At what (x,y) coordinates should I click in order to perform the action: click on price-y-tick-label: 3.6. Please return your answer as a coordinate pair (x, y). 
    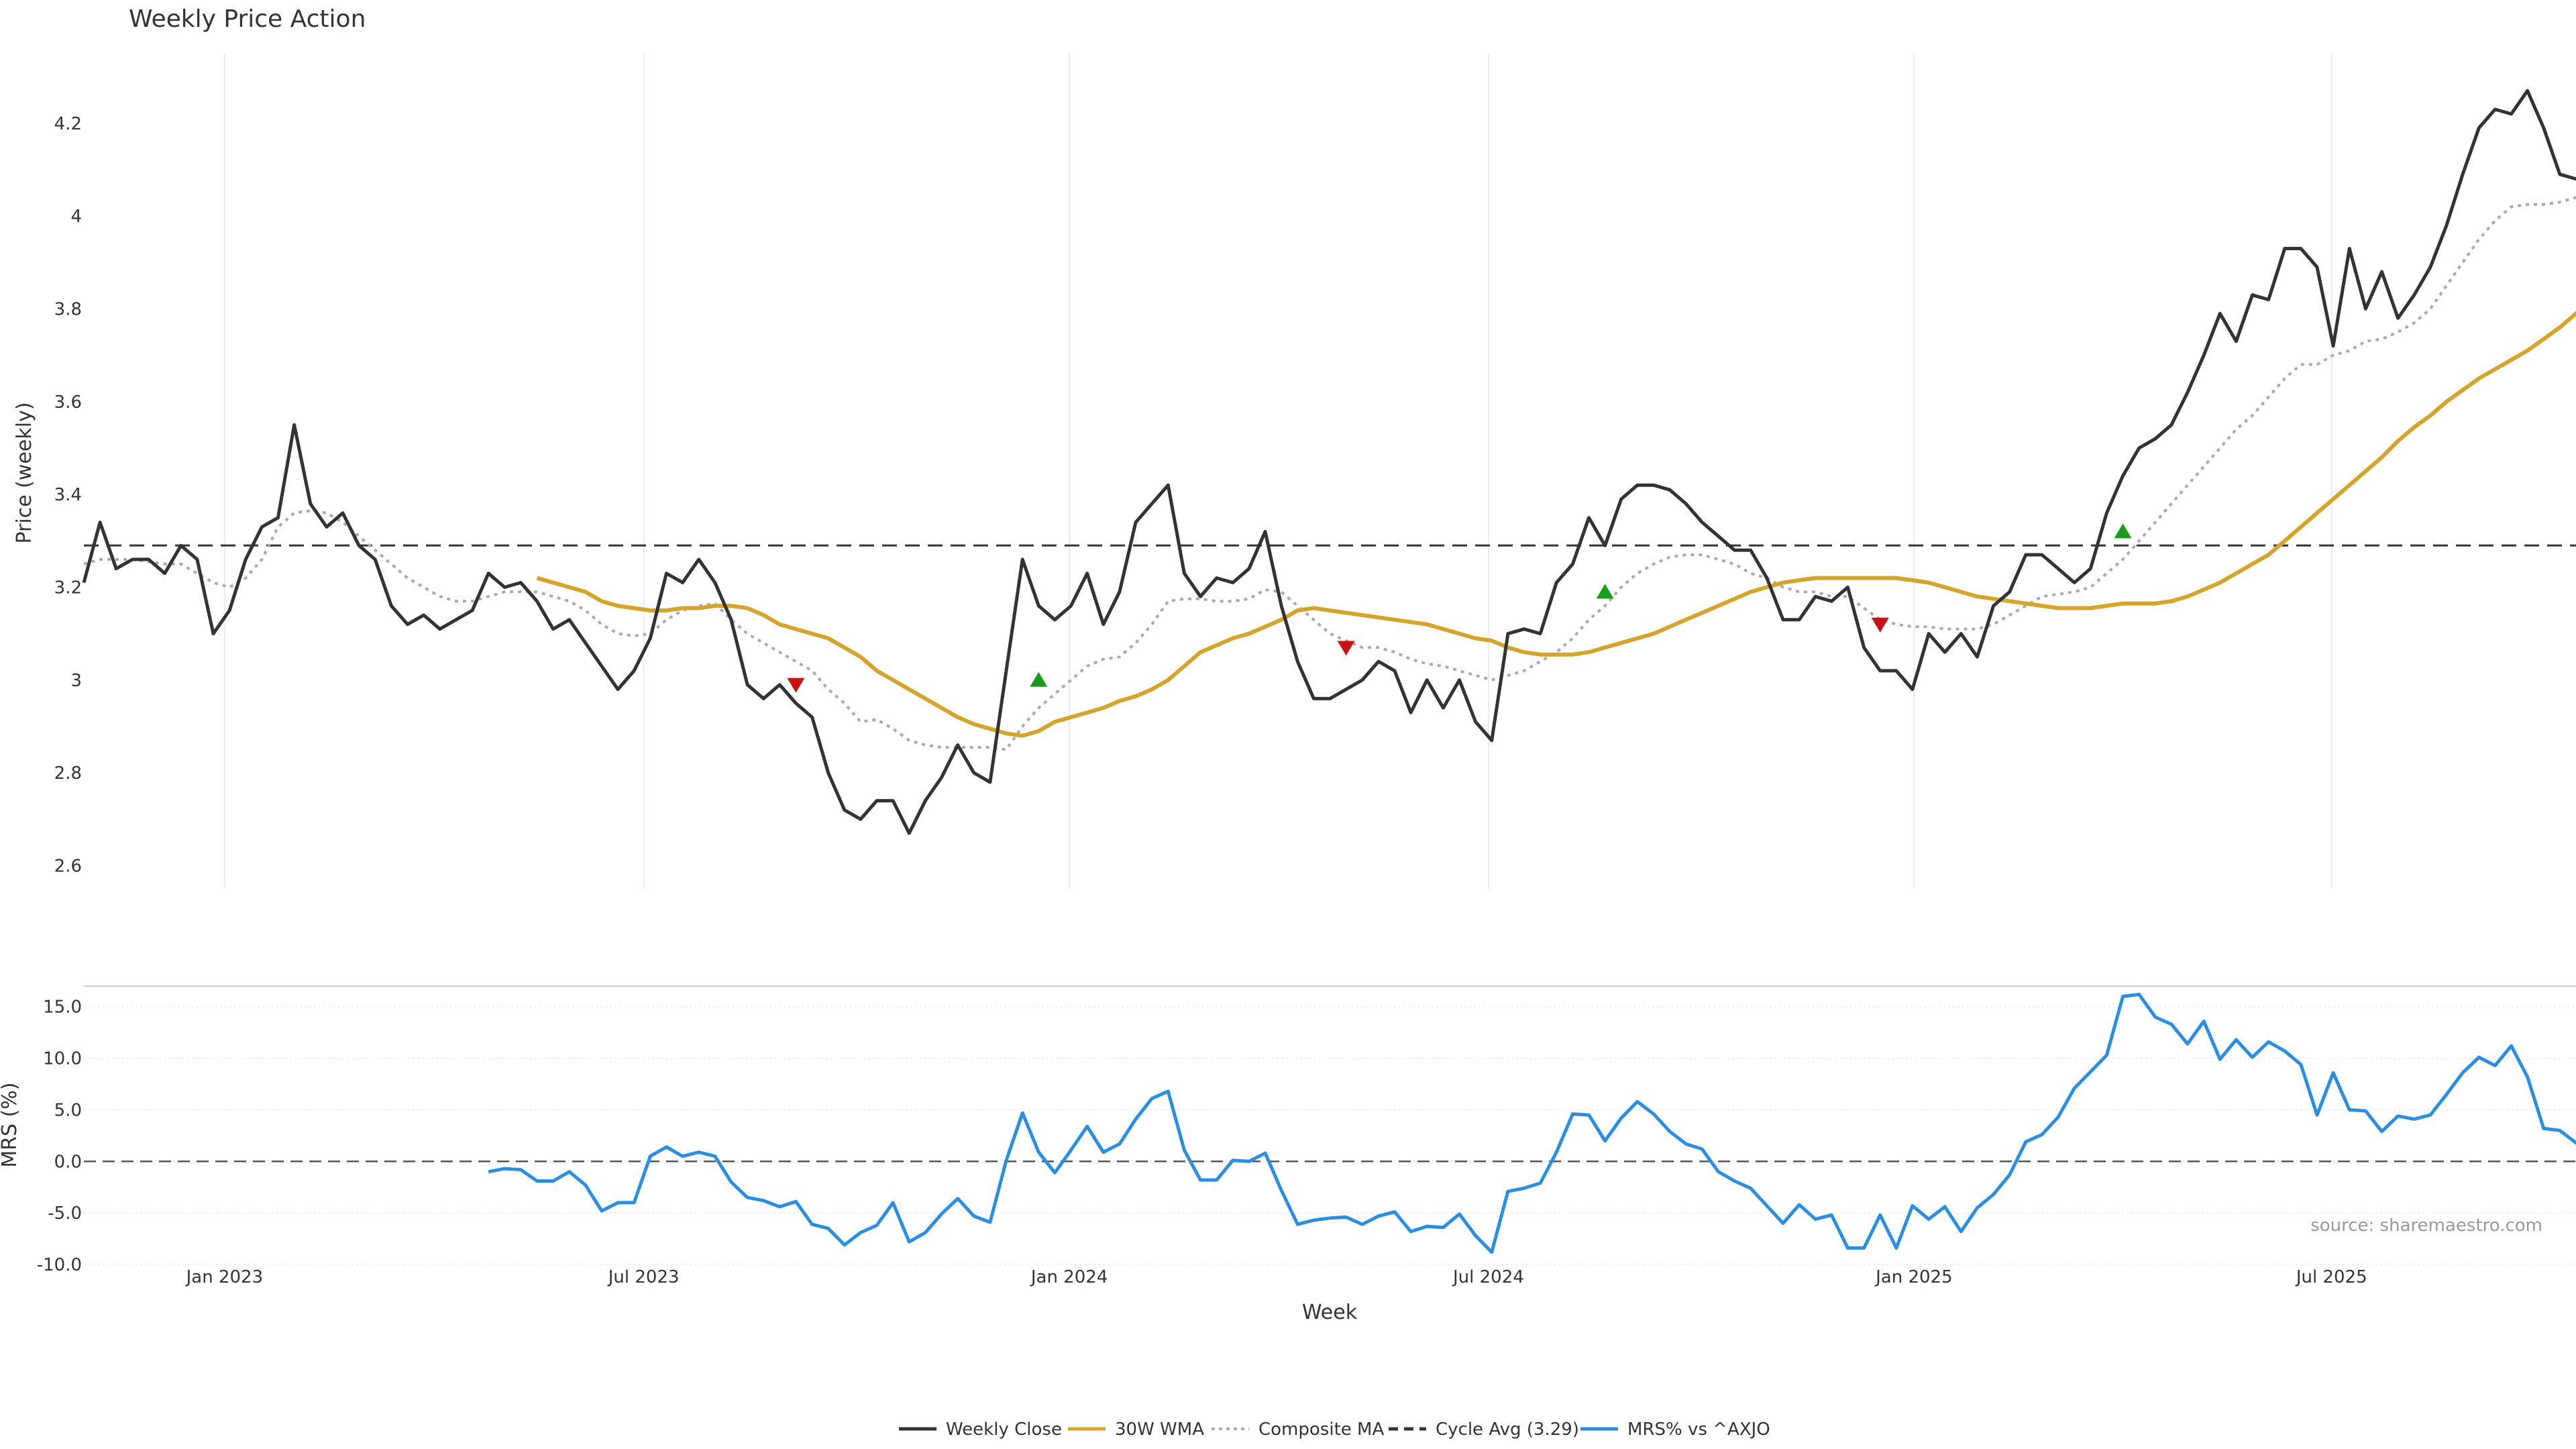
    Looking at the image, I should click on (68, 402).